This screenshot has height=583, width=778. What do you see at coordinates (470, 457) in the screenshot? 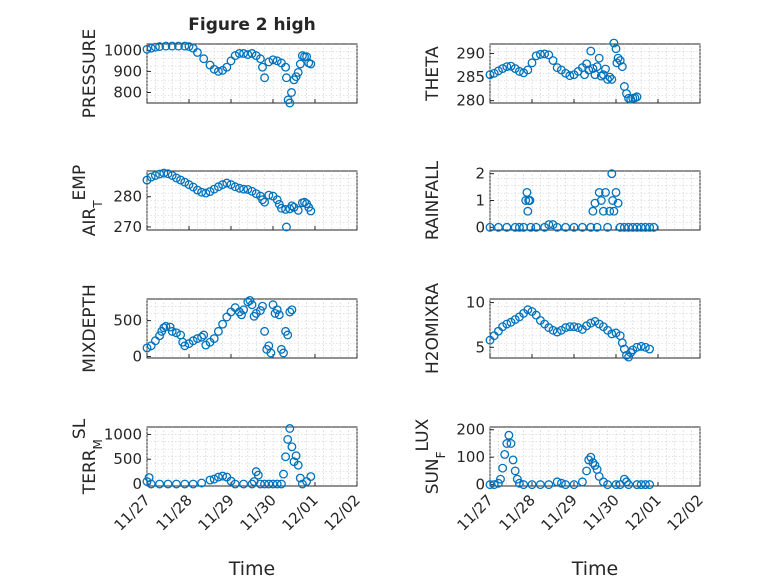
I see `y-tick-label: 100` at bounding box center [470, 457].